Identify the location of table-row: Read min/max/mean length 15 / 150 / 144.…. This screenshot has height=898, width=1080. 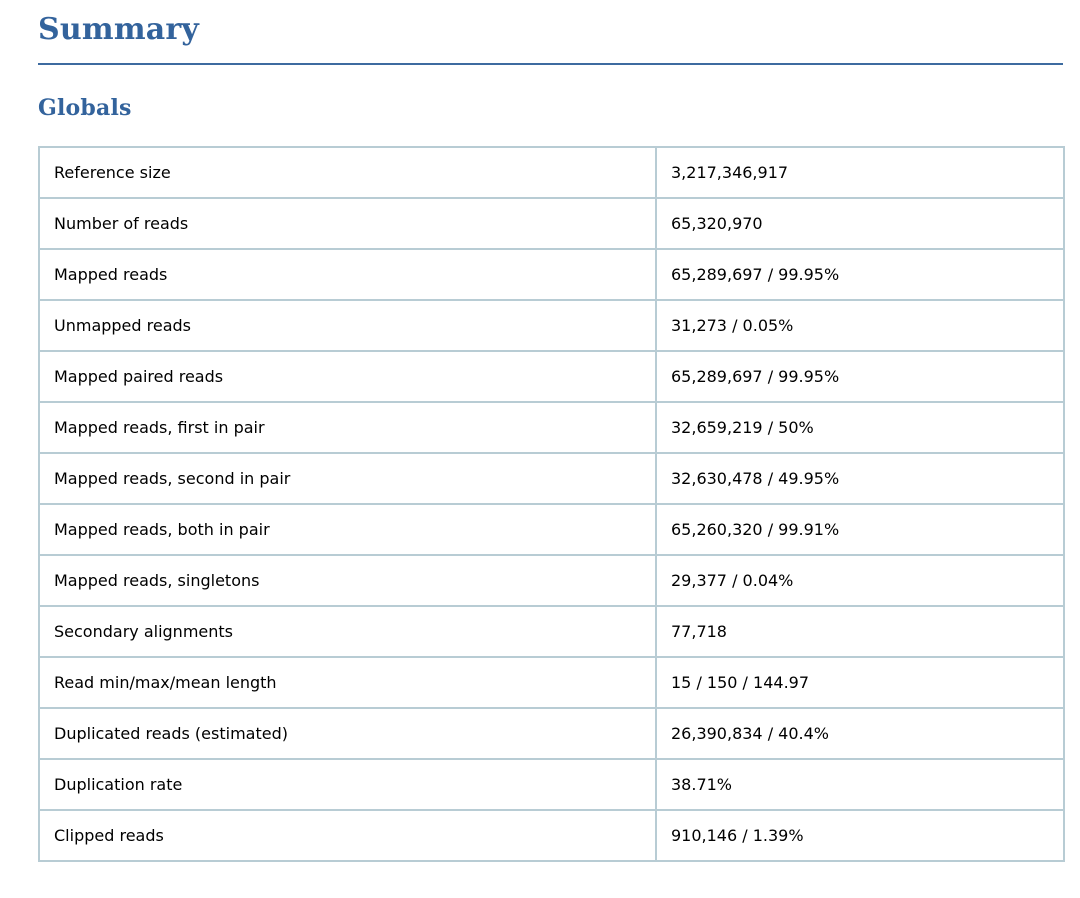
(551, 682).